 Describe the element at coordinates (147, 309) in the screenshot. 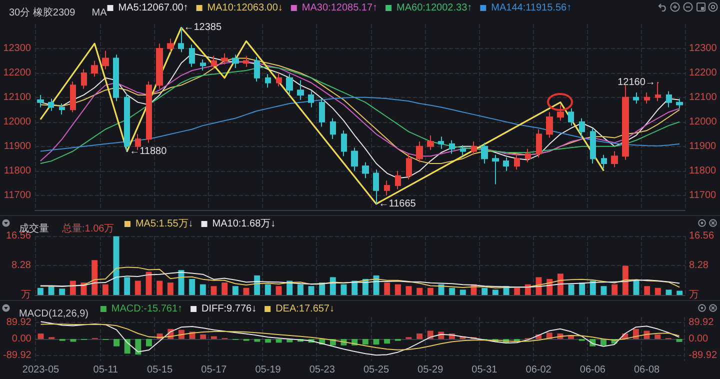

I see `legend-label: MACD:-15.761↑` at that location.